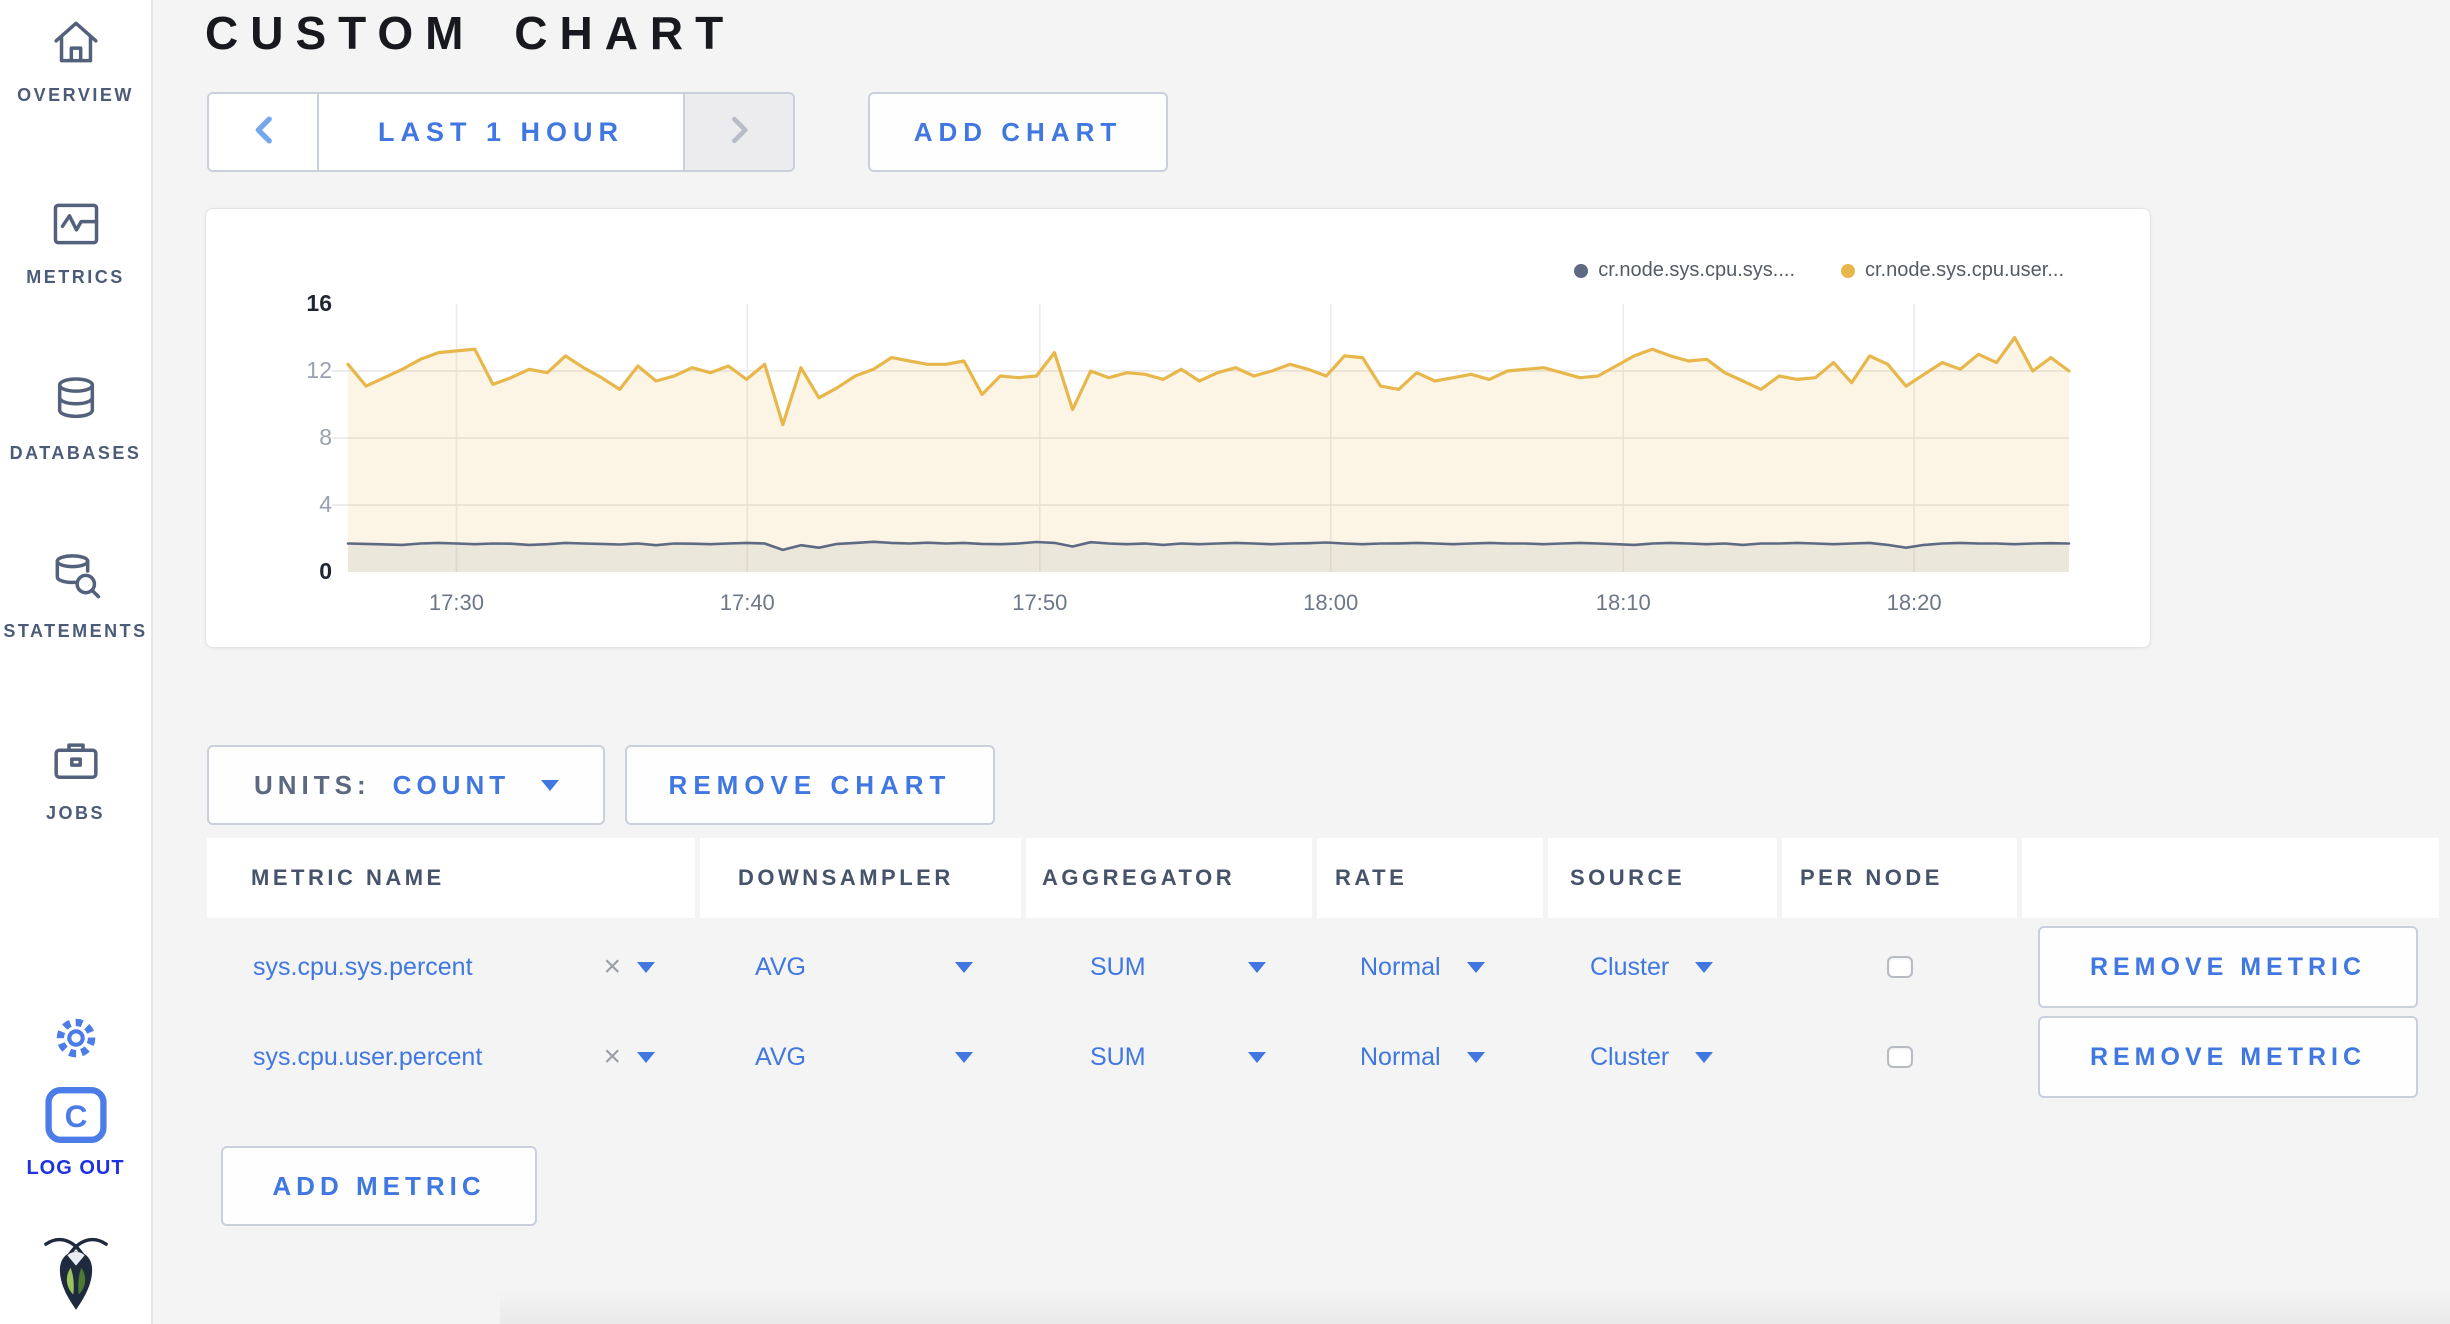 Image resolution: width=2450 pixels, height=1324 pixels. I want to click on bottom-shade, so click(1475, 1307).